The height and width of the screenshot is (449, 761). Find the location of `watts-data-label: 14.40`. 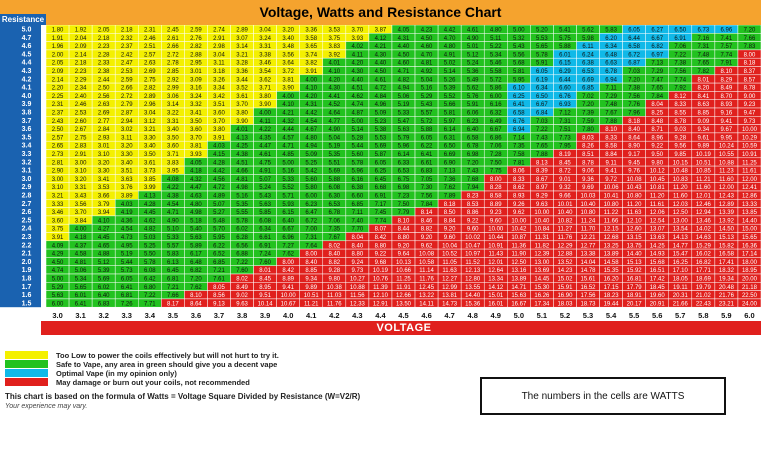

watts-data-label: 14.40 is located at coordinates (750, 221).